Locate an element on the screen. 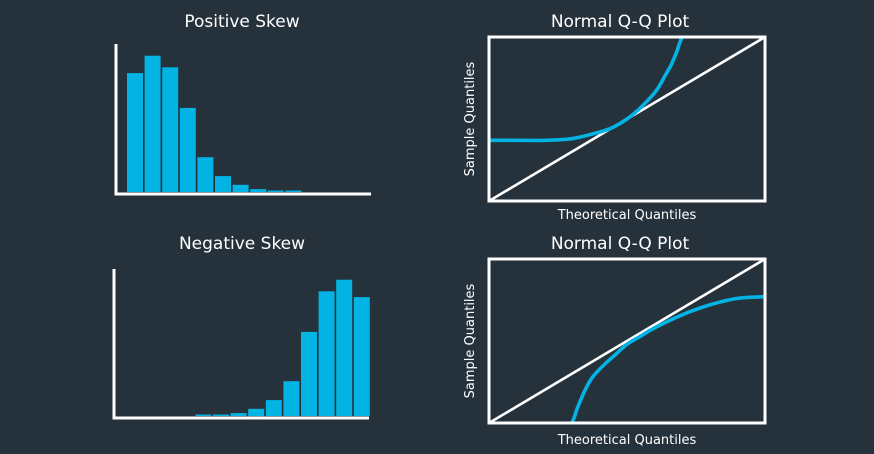 This screenshot has width=874, height=454. qq-negative-title: Normal Q-Q Plot is located at coordinates (620, 244).